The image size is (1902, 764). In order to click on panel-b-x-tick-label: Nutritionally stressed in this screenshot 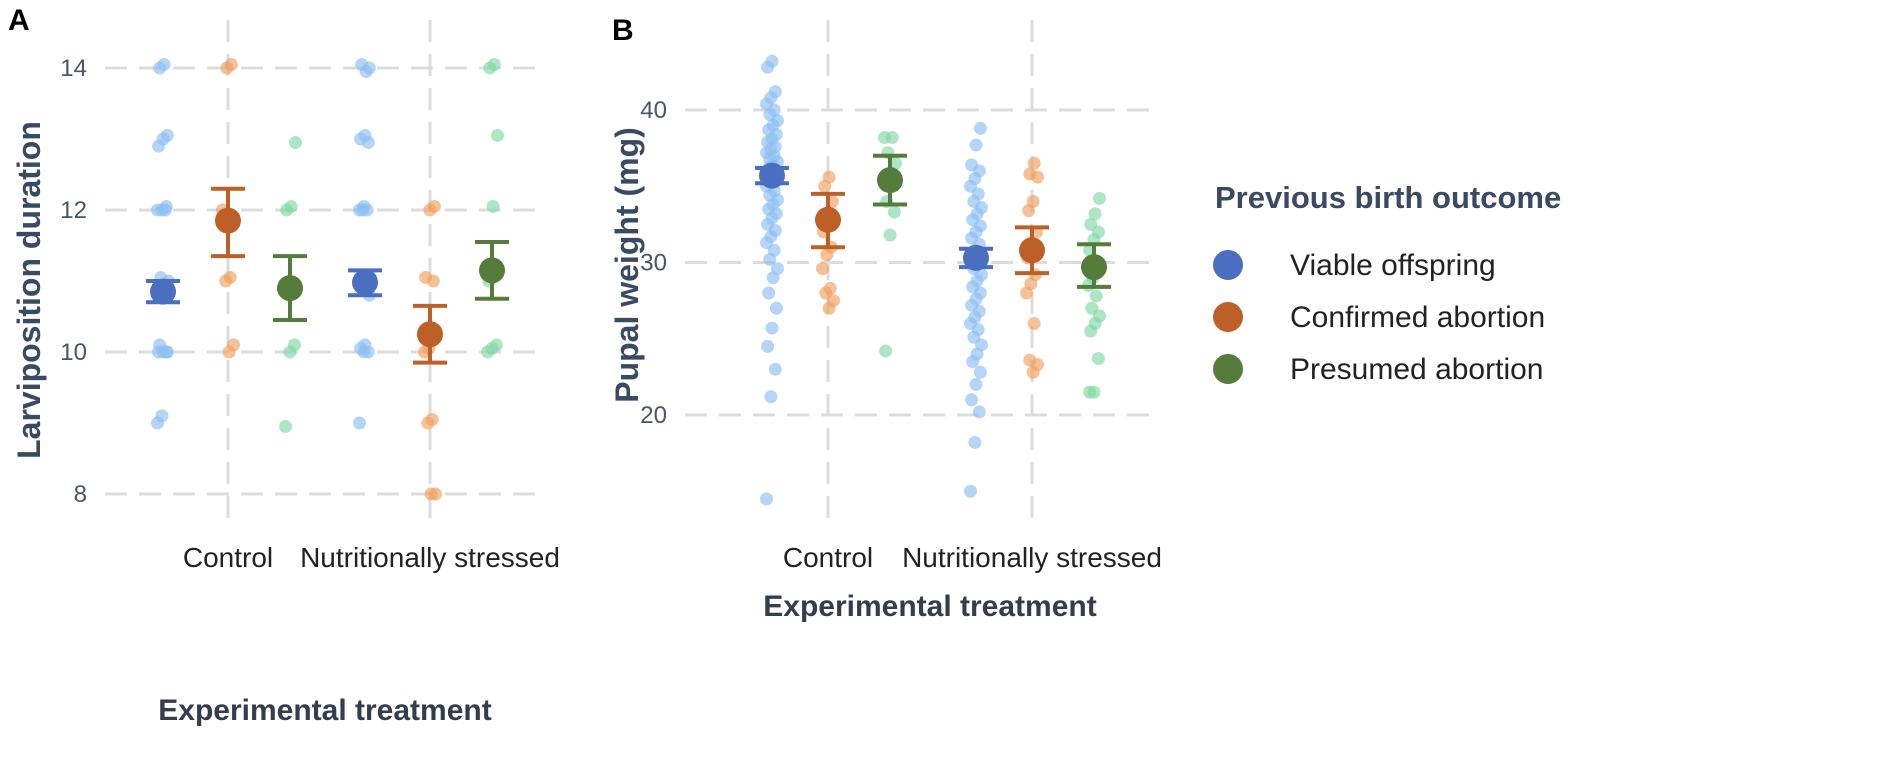, I will do `click(1032, 557)`.